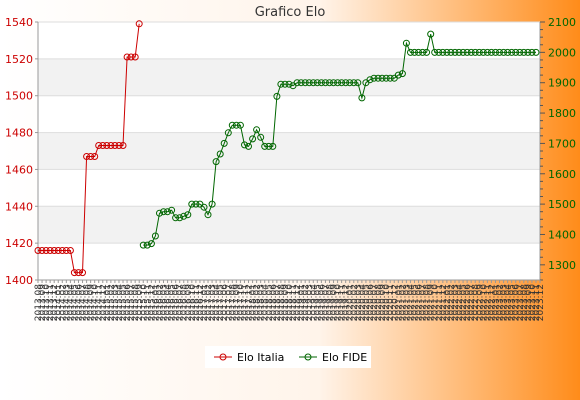 The height and width of the screenshot is (400, 580). What do you see at coordinates (562, 52) in the screenshot?
I see `right-tick-label: 2000` at bounding box center [562, 52].